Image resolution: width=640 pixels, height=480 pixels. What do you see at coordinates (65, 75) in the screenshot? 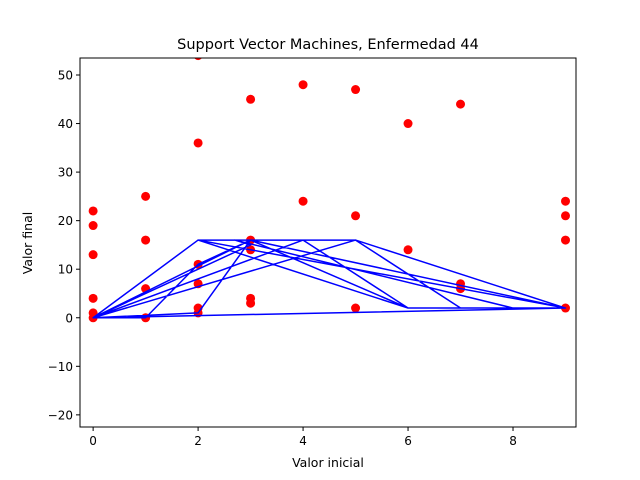
I see `y-tick-label: 50` at bounding box center [65, 75].